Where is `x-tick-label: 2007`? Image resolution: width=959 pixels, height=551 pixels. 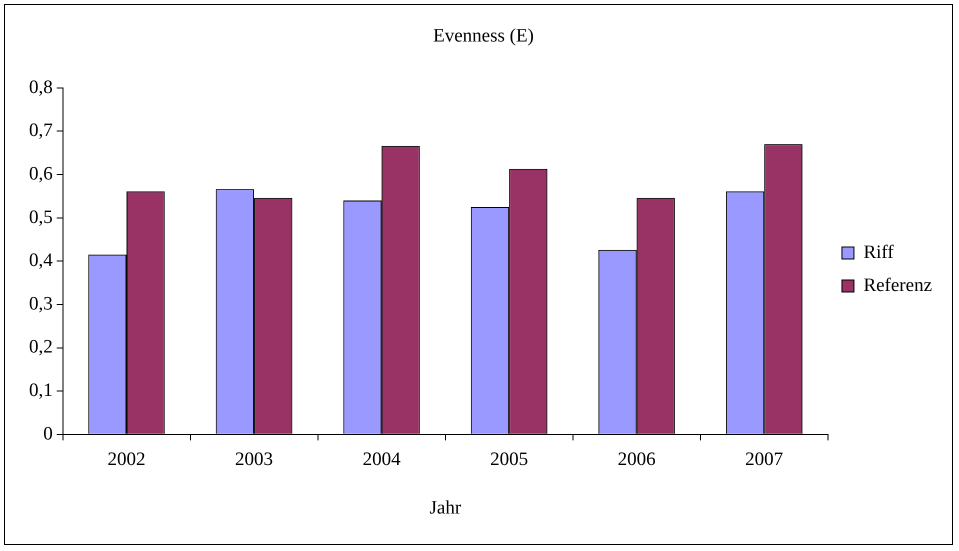 x-tick-label: 2007 is located at coordinates (764, 459).